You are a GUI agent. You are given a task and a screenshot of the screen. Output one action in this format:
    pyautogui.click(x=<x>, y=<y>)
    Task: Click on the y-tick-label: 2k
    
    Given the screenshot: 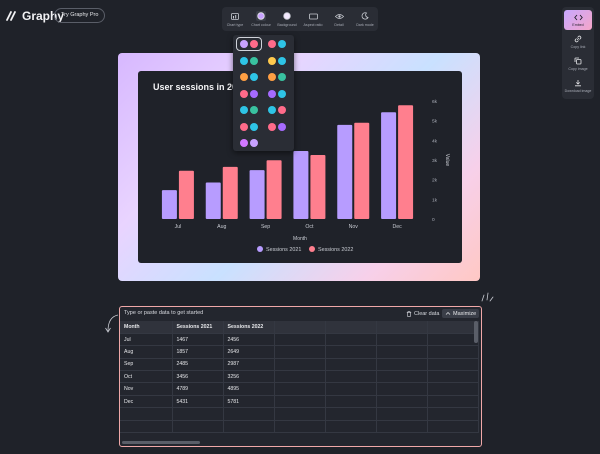 What is the action you would take?
    pyautogui.click(x=435, y=181)
    